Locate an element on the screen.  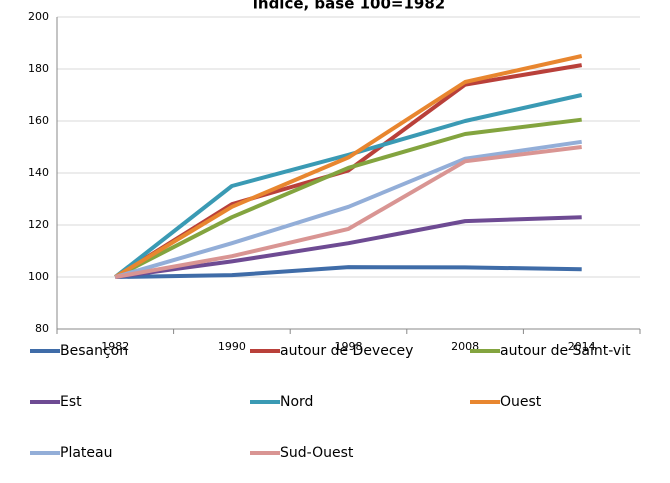
y-tick-label: 100 is located at coordinates (38, 276).